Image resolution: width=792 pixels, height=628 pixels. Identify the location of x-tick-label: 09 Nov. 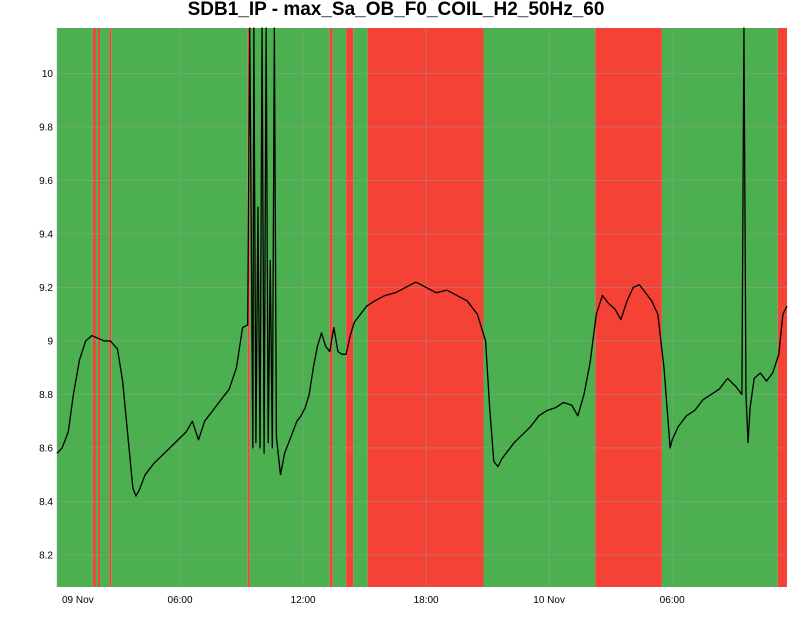
(78, 600).